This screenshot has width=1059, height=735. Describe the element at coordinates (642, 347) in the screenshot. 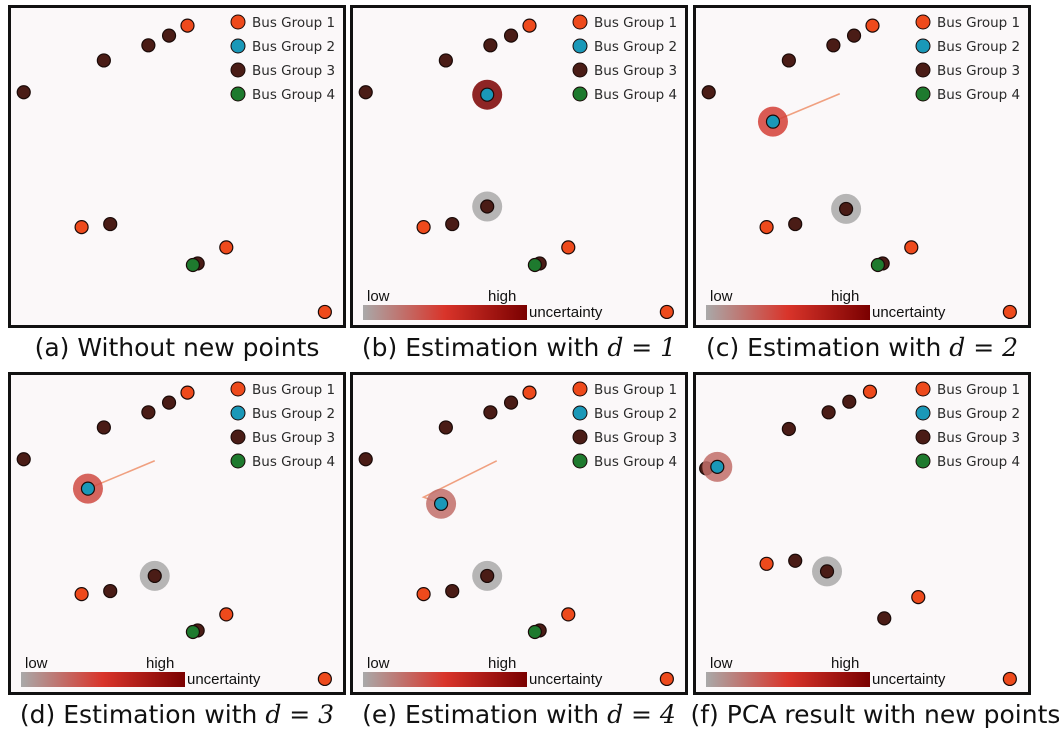

I see `caption-math: d = 1` at that location.